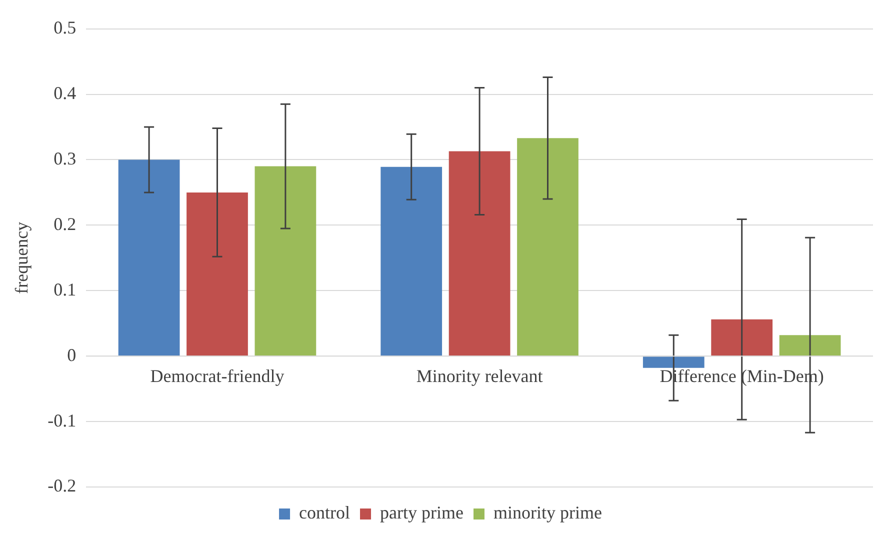 The width and height of the screenshot is (891, 541). Describe the element at coordinates (65, 289) in the screenshot. I see `y-tick-label: 0.1` at that location.